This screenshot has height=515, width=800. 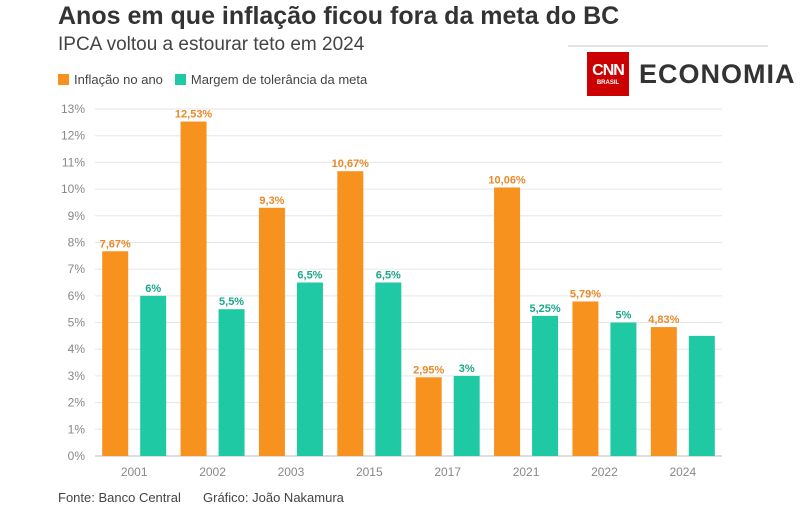 I want to click on cnn-text: CNN, so click(x=608, y=70).